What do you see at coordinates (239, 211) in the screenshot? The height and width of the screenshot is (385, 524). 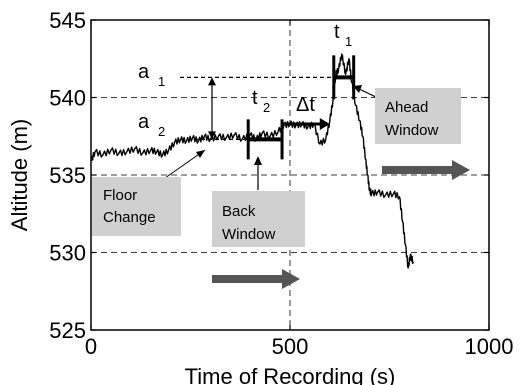 I see `back-window-text-1: Back` at bounding box center [239, 211].